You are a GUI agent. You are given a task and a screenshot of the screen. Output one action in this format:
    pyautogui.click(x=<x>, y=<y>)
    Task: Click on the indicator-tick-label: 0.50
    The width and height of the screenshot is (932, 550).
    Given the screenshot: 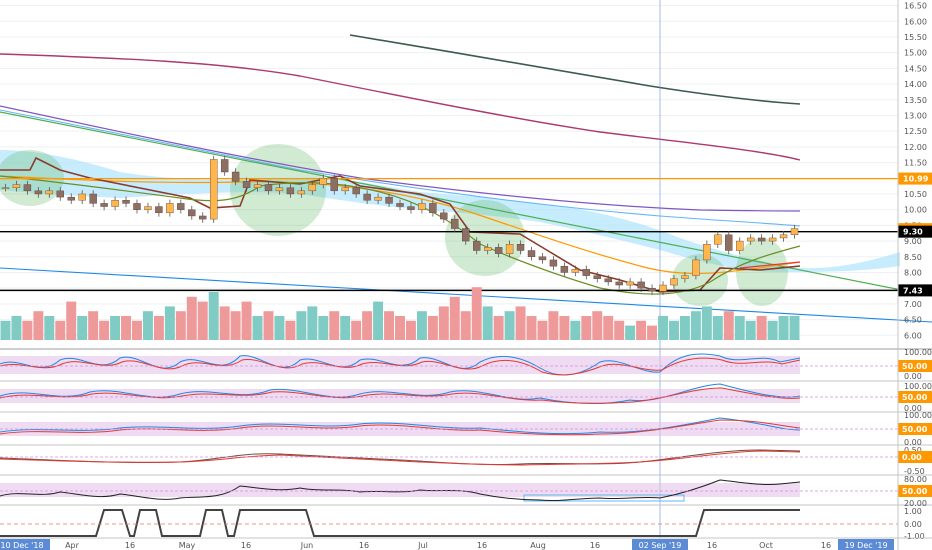 What is the action you would take?
    pyautogui.click(x=913, y=450)
    